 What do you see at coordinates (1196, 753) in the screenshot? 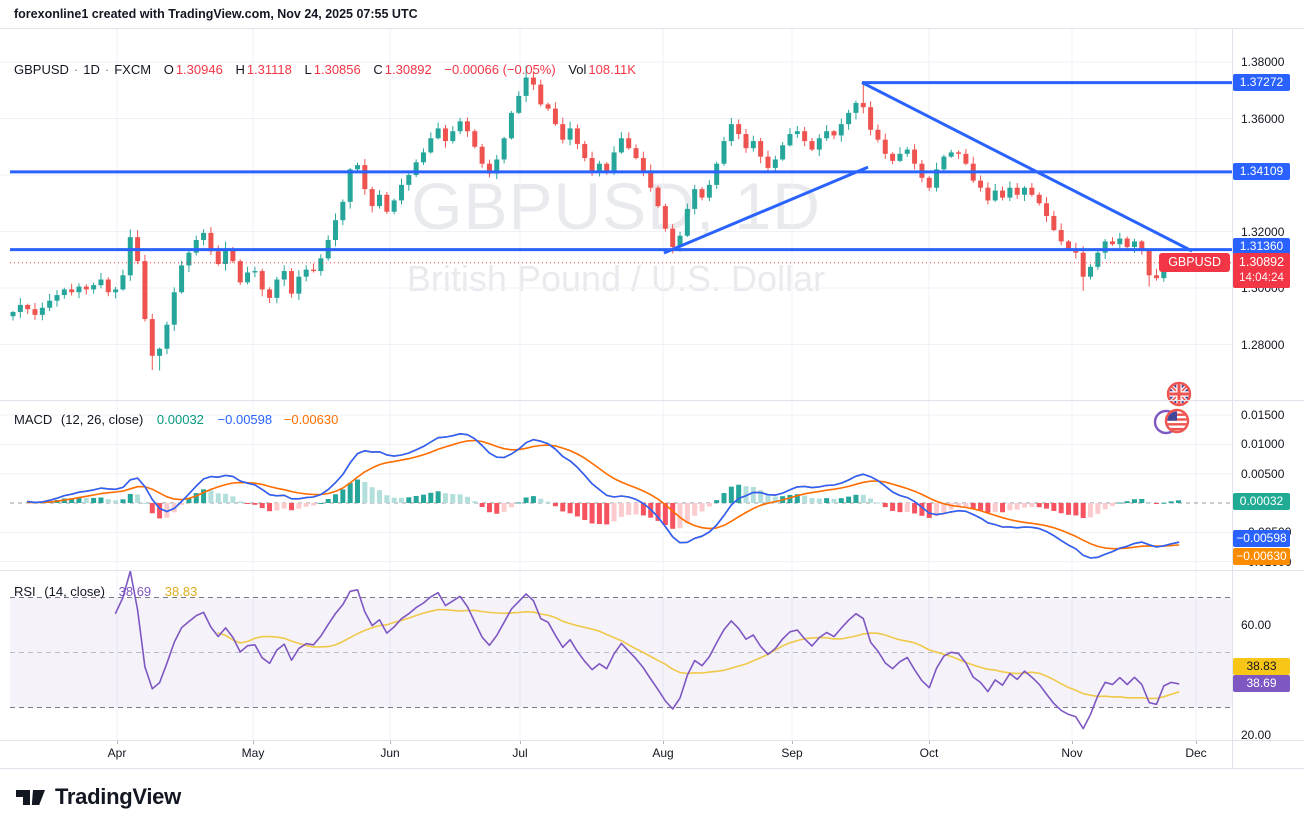
I see `month-label: Dec` at bounding box center [1196, 753].